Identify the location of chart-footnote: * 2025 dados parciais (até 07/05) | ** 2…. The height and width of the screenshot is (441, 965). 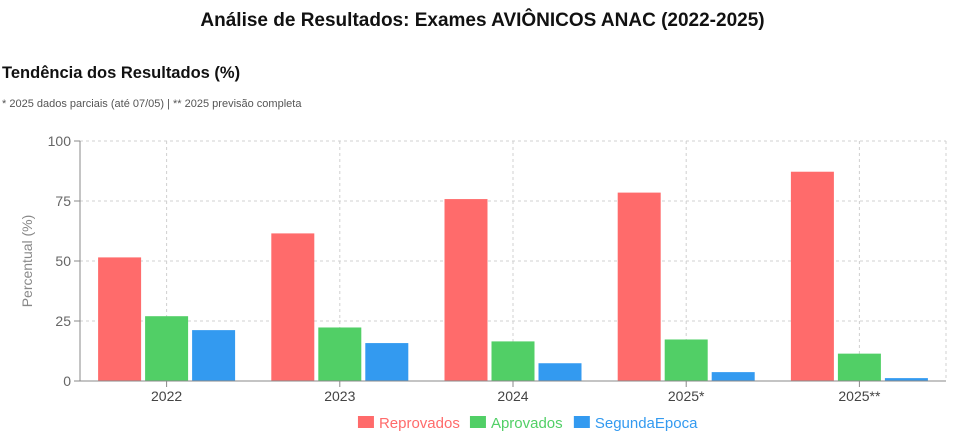
(152, 104).